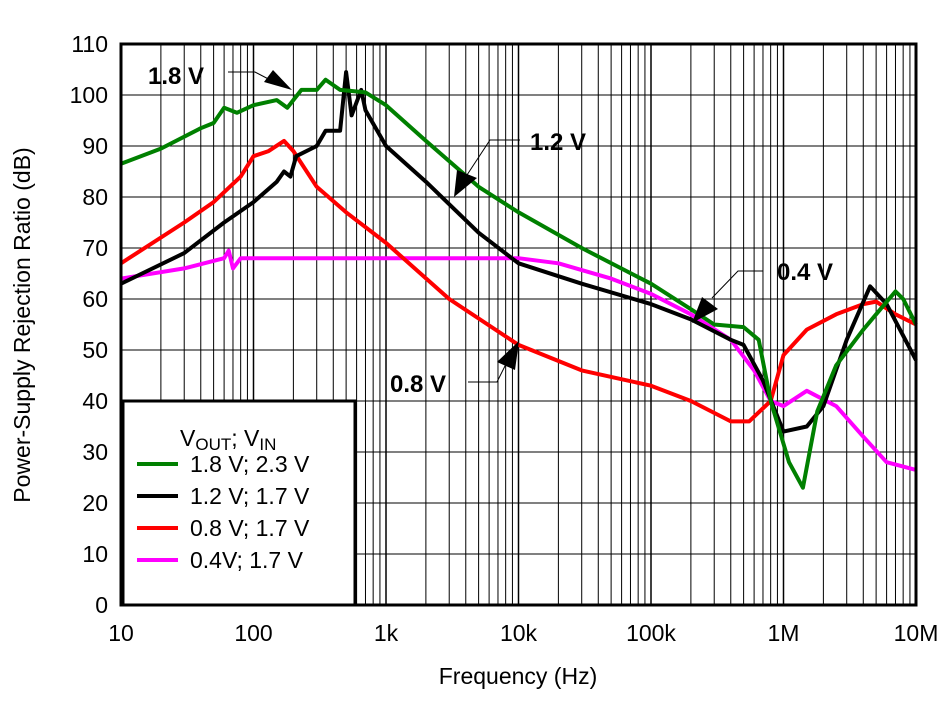  What do you see at coordinates (386, 633) in the screenshot?
I see `x-tick-label: 1k` at bounding box center [386, 633].